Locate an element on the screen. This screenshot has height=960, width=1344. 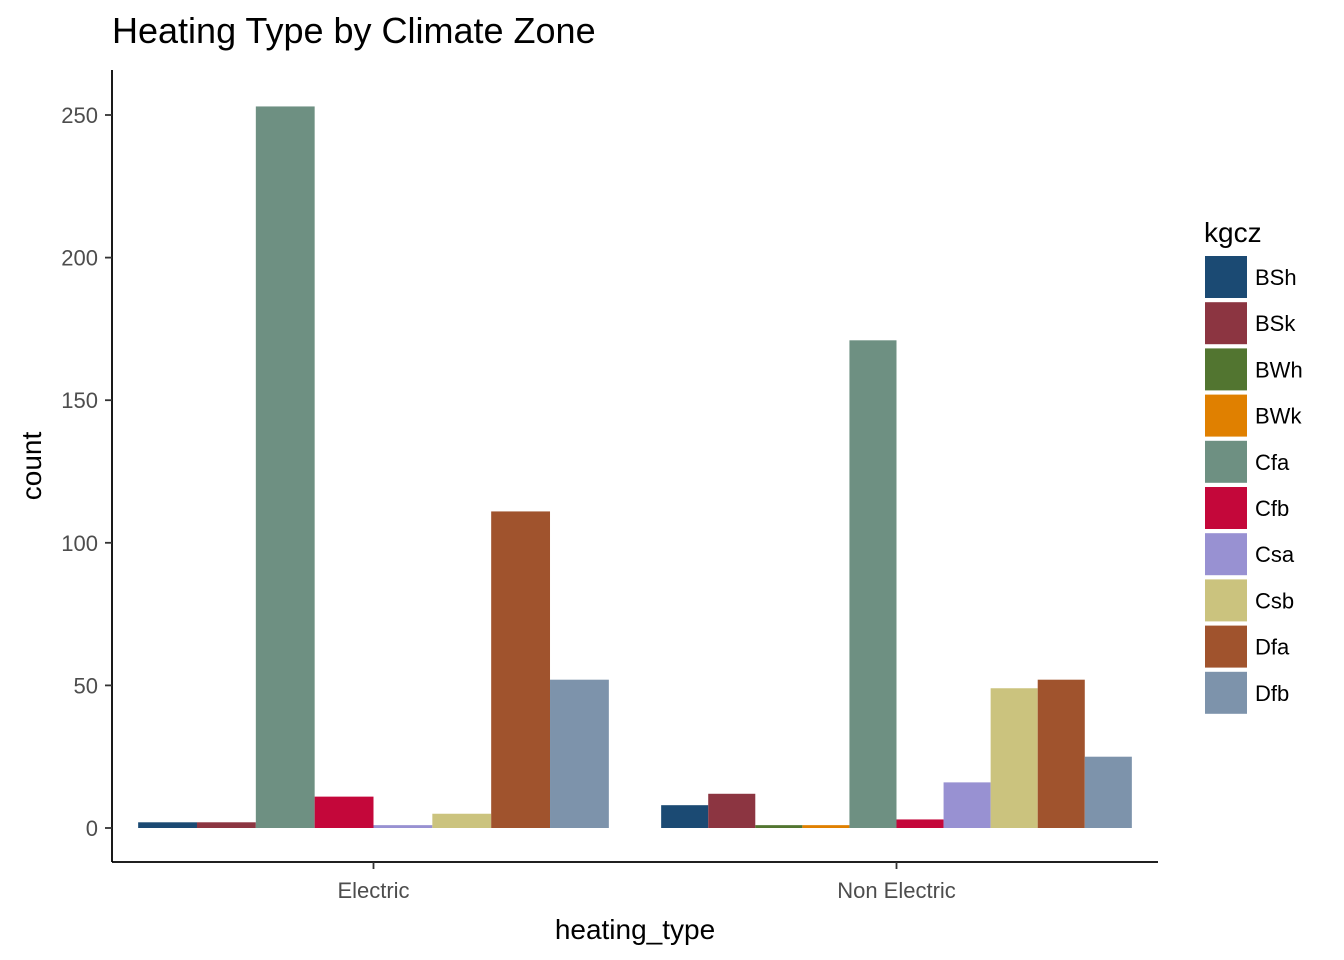
bar-non-electric-bwk is located at coordinates (826, 826).